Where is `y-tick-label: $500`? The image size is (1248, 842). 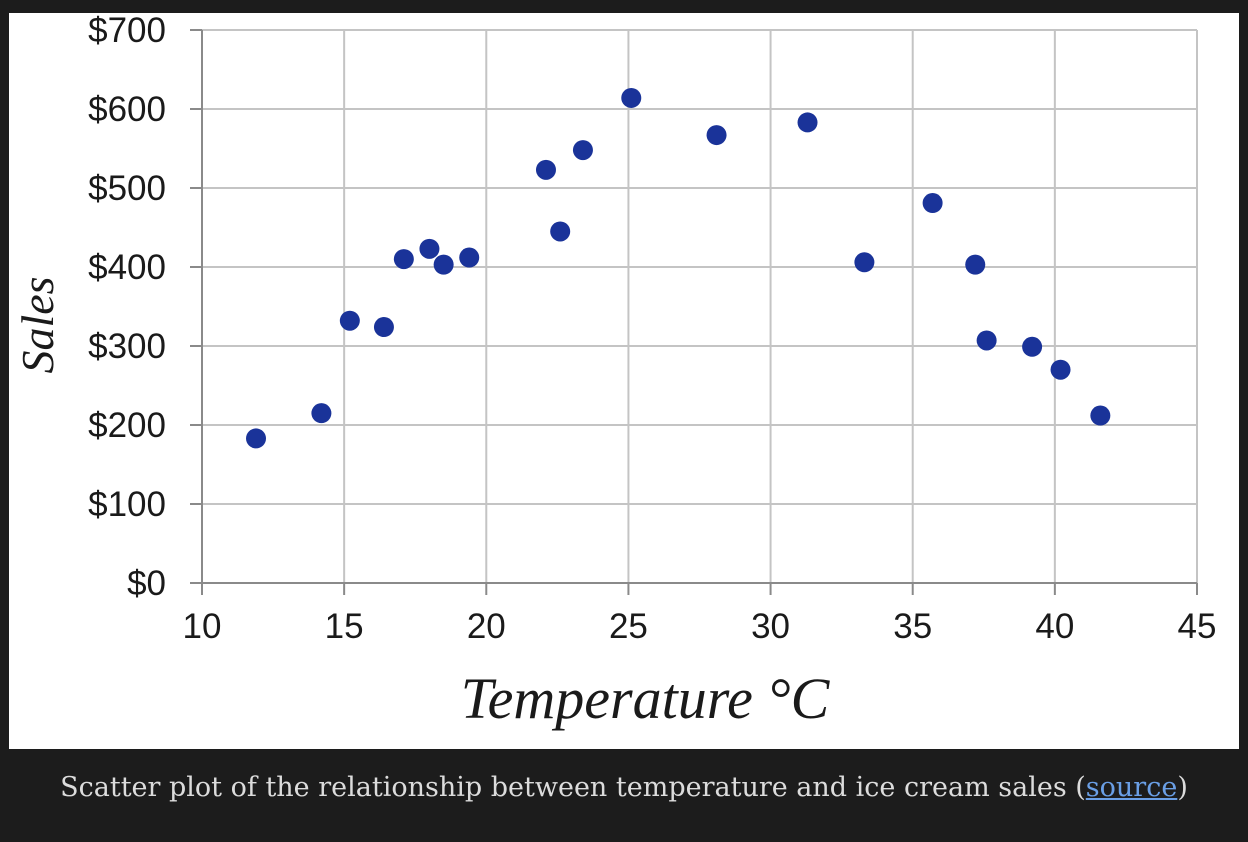 y-tick-label: $500 is located at coordinates (127, 188).